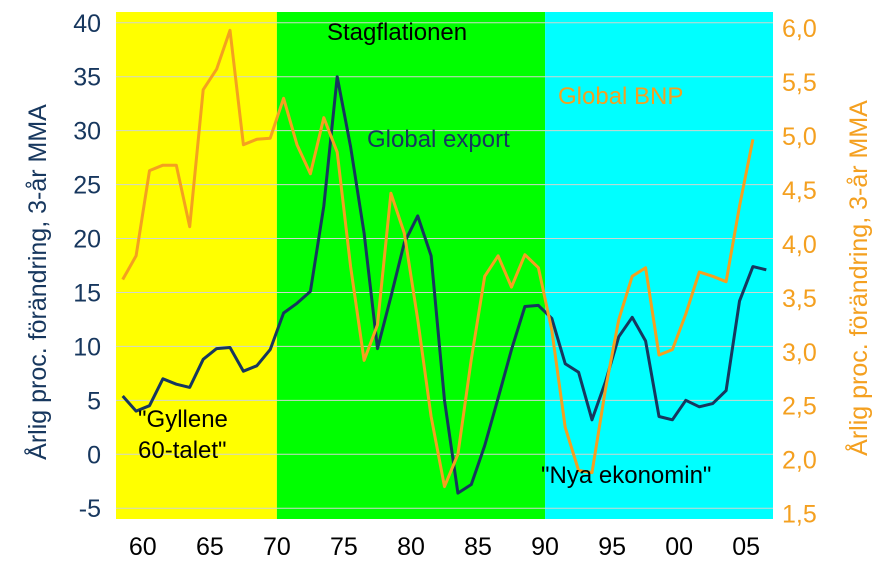 The height and width of the screenshot is (561, 880). What do you see at coordinates (210, 547) in the screenshot?
I see `x-tick-label: 65` at bounding box center [210, 547].